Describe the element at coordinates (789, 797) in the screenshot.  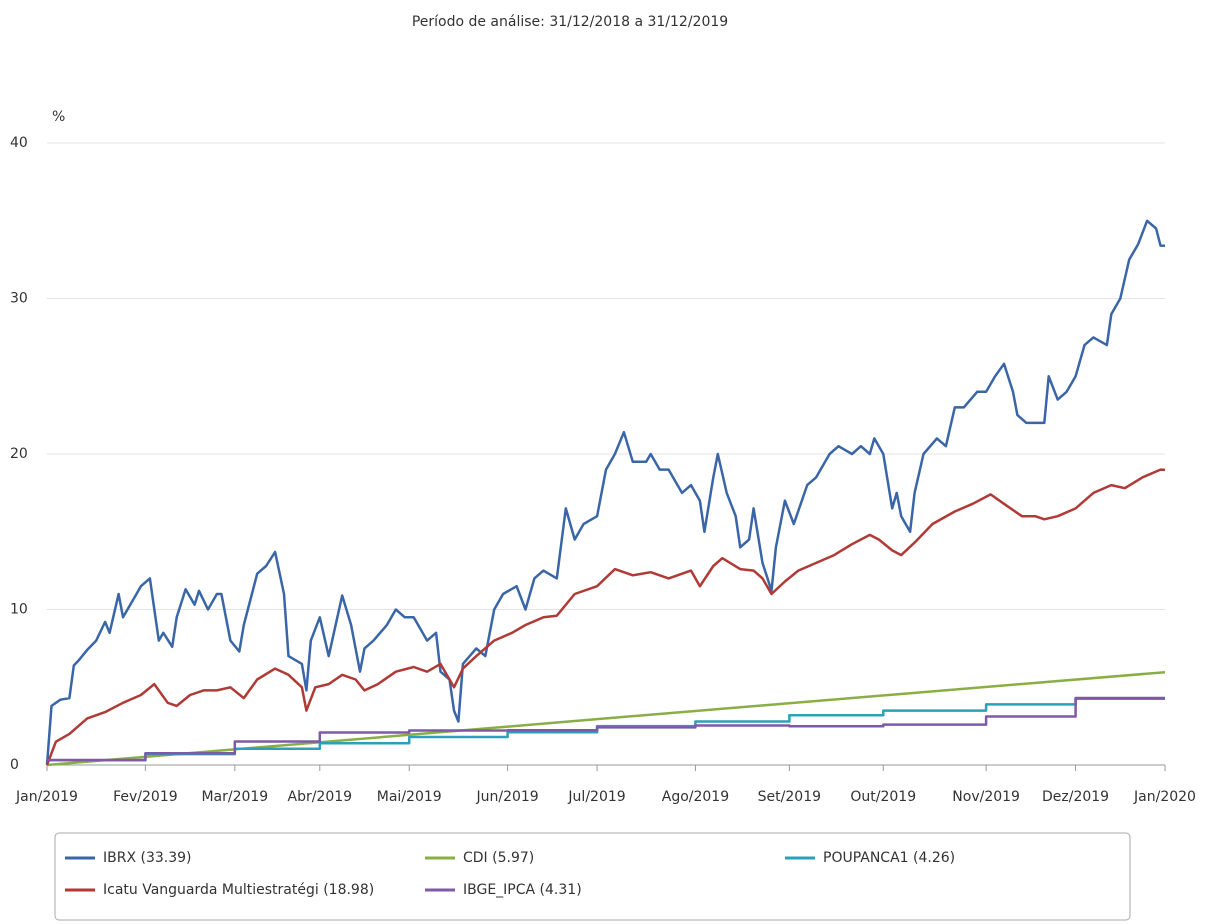
I see `x-tick-label: Set/2019` at that location.